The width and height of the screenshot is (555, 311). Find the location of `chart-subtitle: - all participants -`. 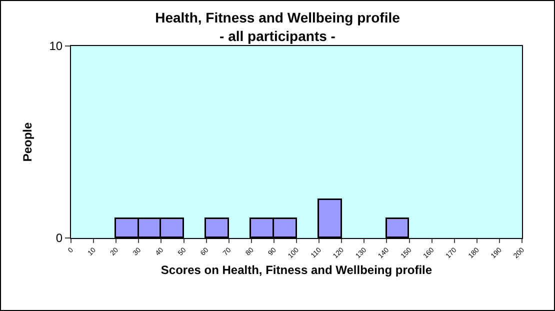

chart-subtitle: - all participants - is located at coordinates (278, 36).